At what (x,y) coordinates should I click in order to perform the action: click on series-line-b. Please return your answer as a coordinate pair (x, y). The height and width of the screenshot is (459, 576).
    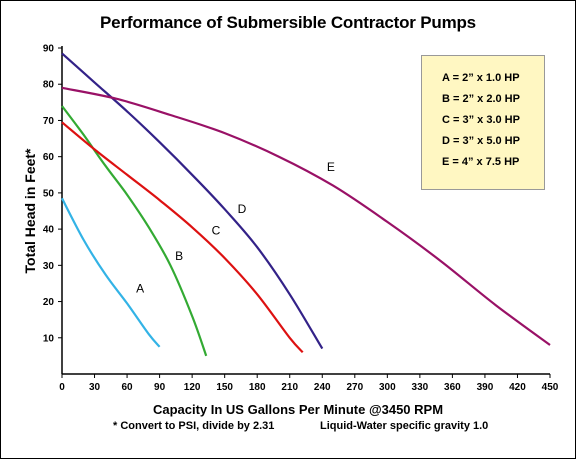
    Looking at the image, I should click on (134, 231).